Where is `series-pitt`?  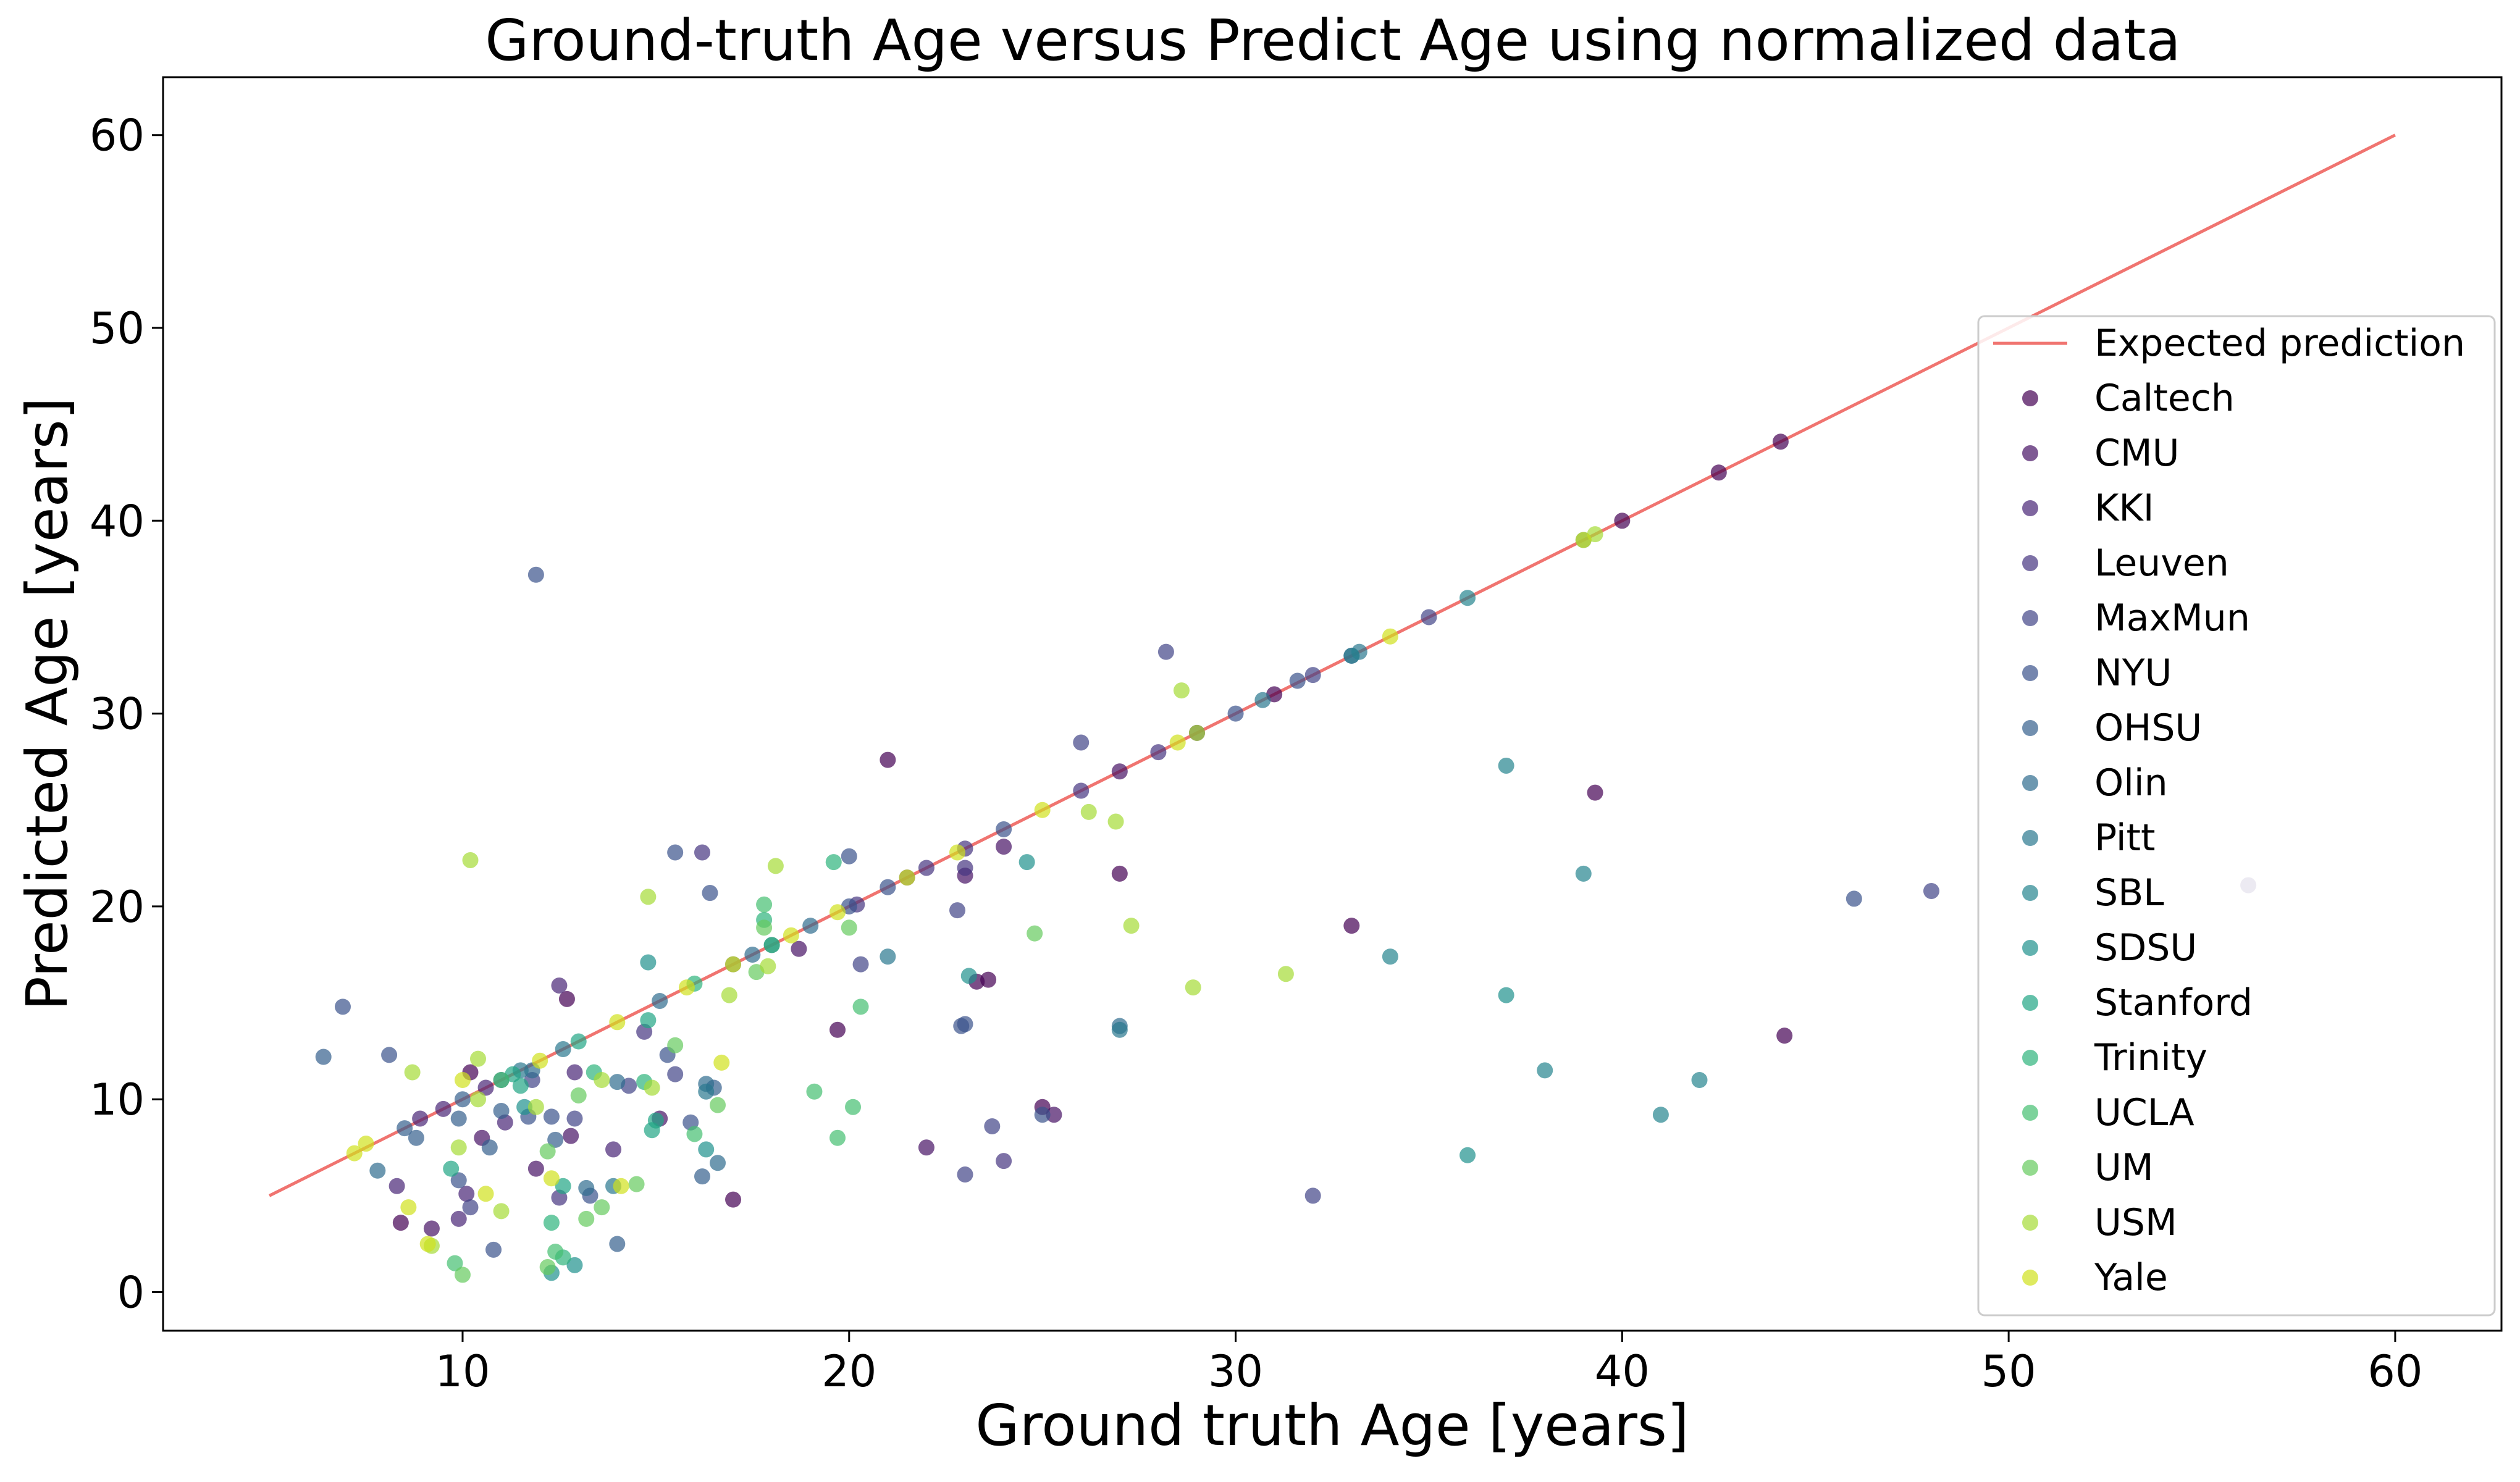
series-pitt is located at coordinates (939, 919).